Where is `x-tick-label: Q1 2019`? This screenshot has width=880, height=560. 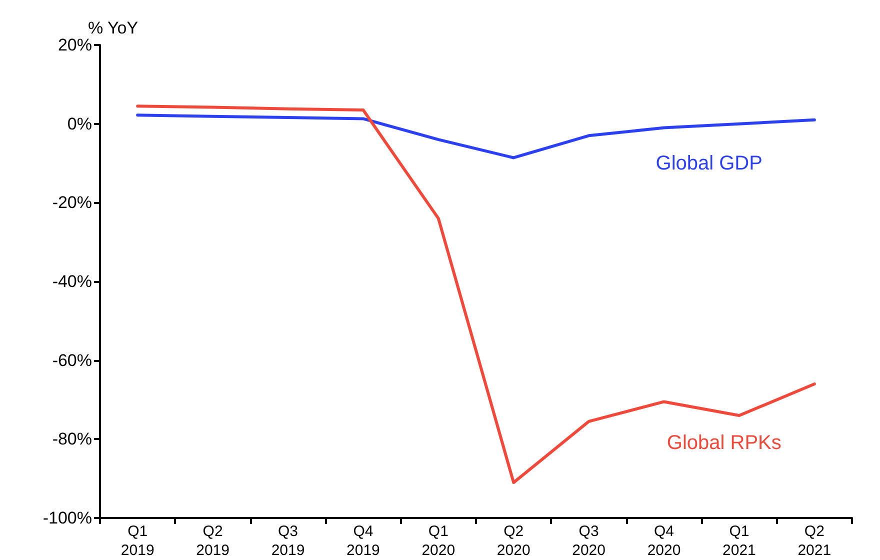
x-tick-label: Q1 2019 is located at coordinates (137, 541).